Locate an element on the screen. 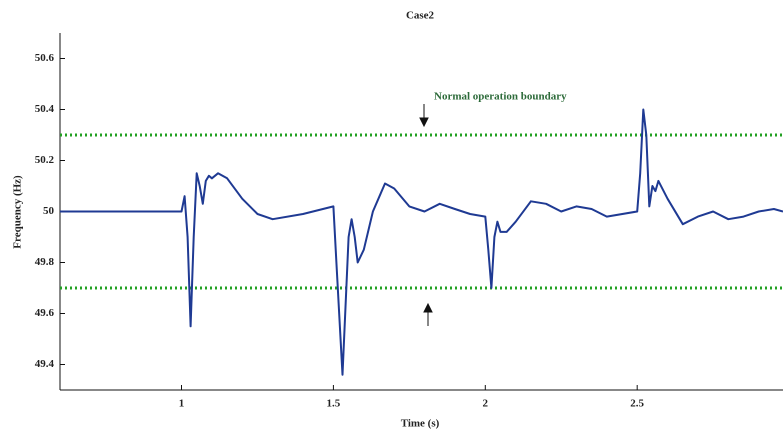 This screenshot has width=783, height=433. x-tick-label: 2.5 is located at coordinates (637, 404).